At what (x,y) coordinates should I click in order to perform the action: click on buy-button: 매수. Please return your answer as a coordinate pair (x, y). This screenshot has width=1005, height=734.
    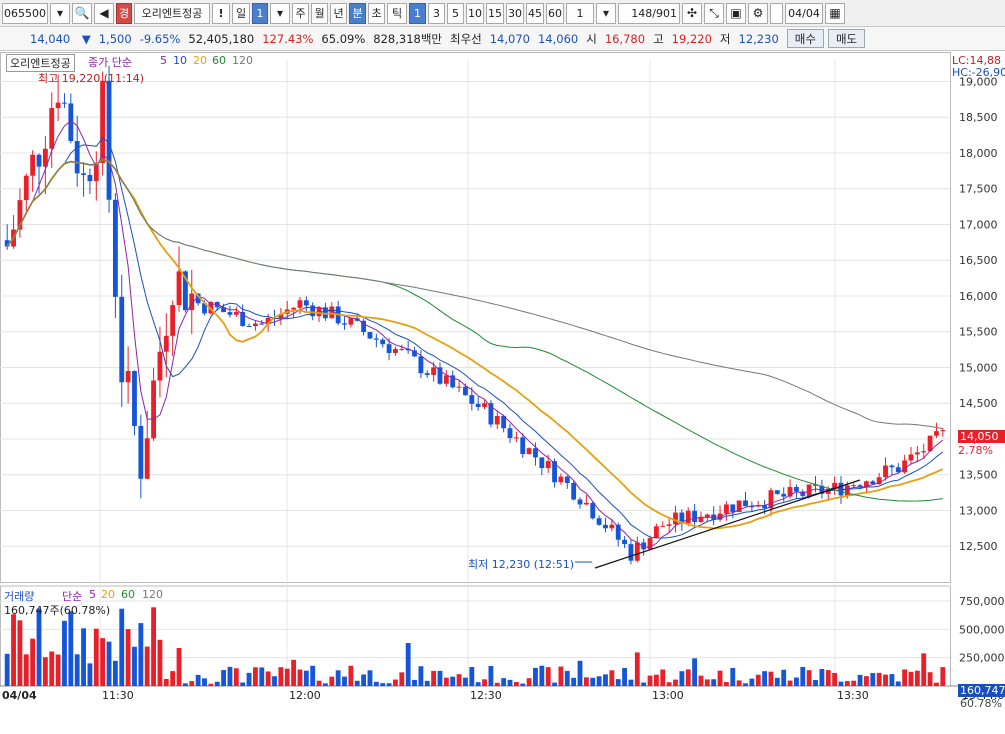
    Looking at the image, I should click on (805, 38).